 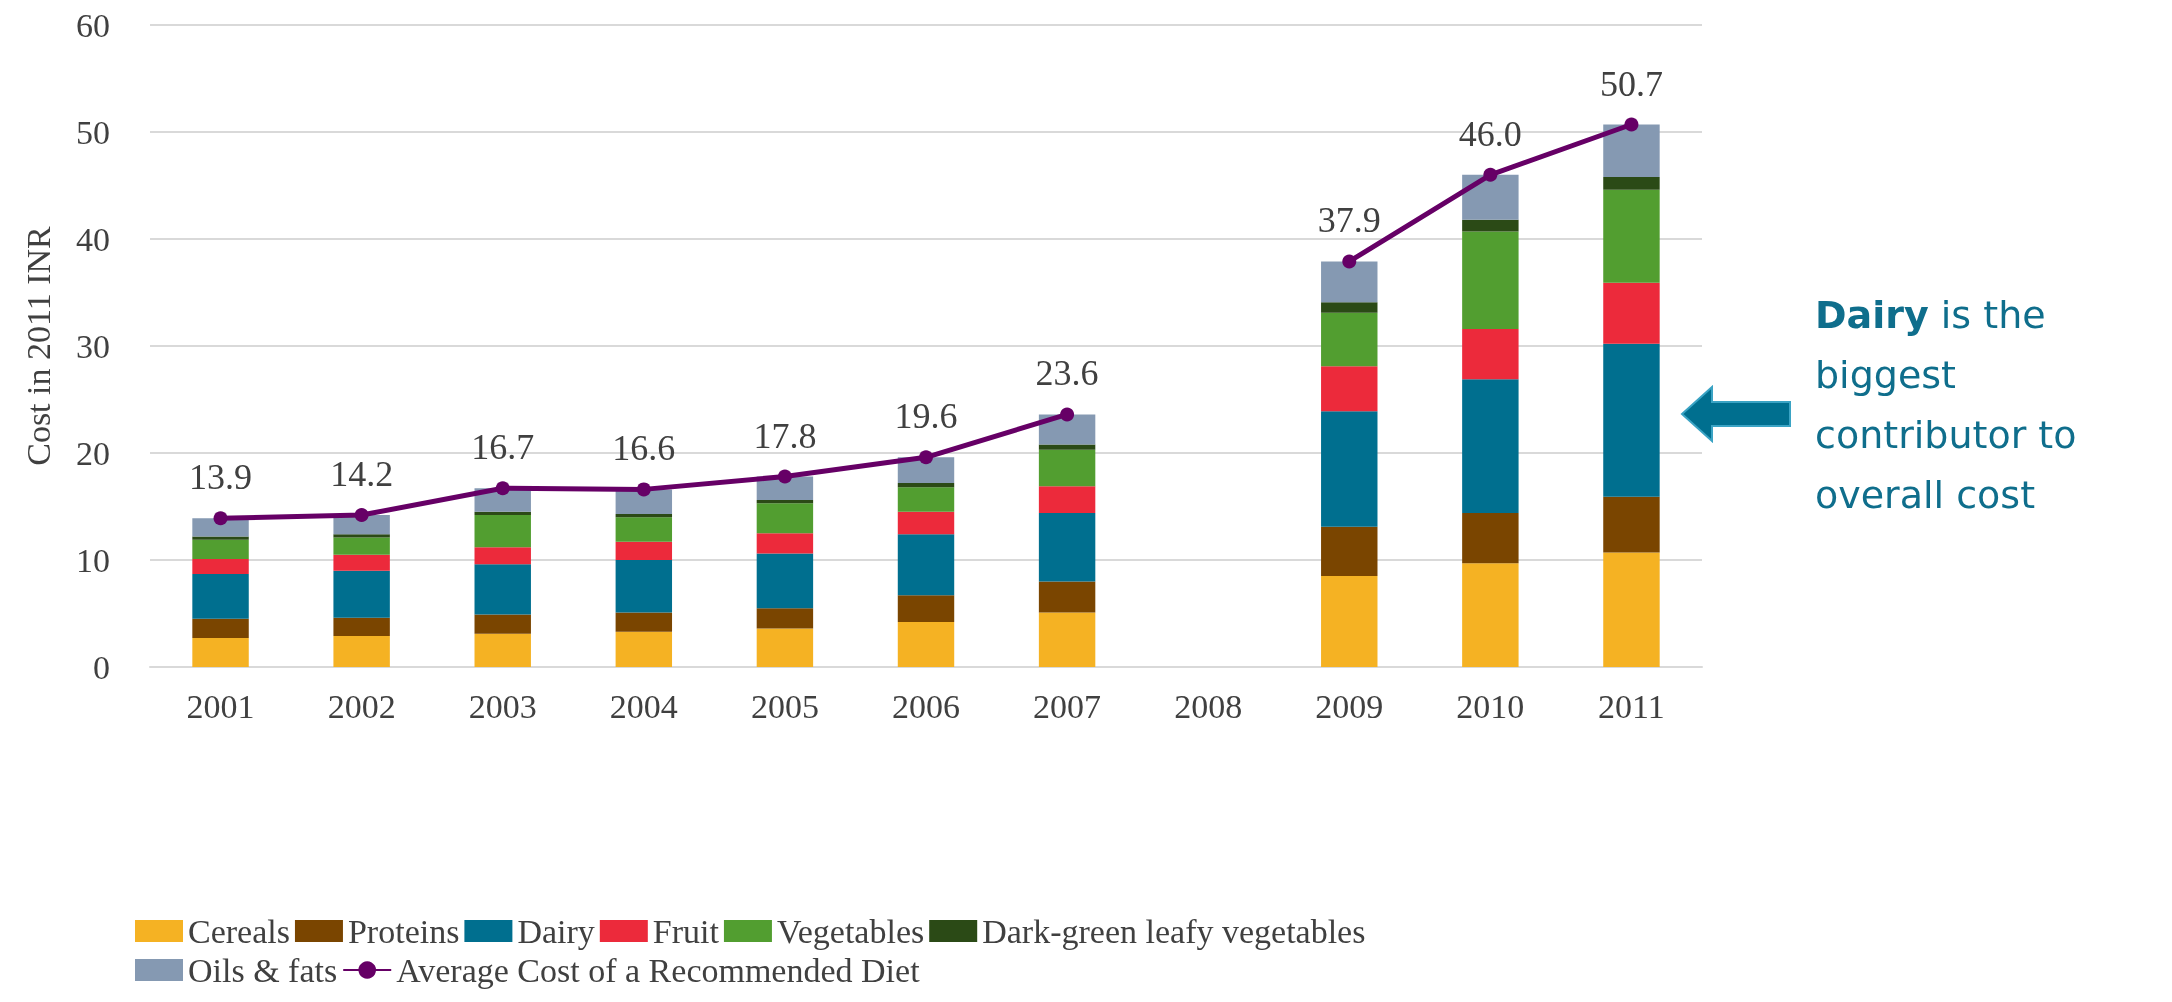 I want to click on y-tick-label: 20, so click(x=93, y=453).